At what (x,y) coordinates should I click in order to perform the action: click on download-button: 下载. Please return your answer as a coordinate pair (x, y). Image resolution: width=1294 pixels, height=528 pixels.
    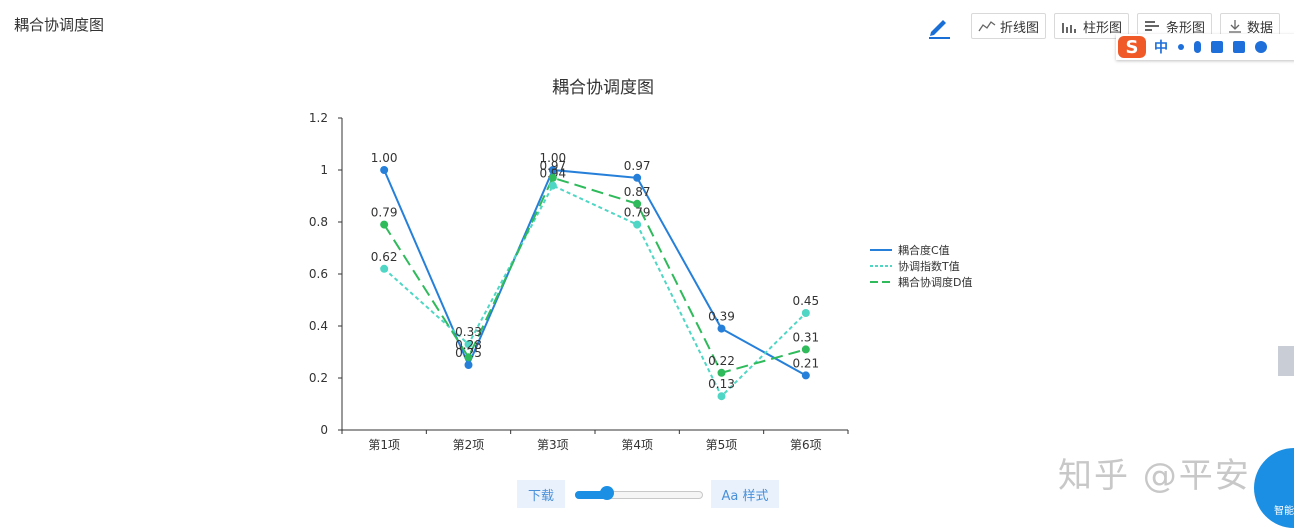
    Looking at the image, I should click on (541, 494).